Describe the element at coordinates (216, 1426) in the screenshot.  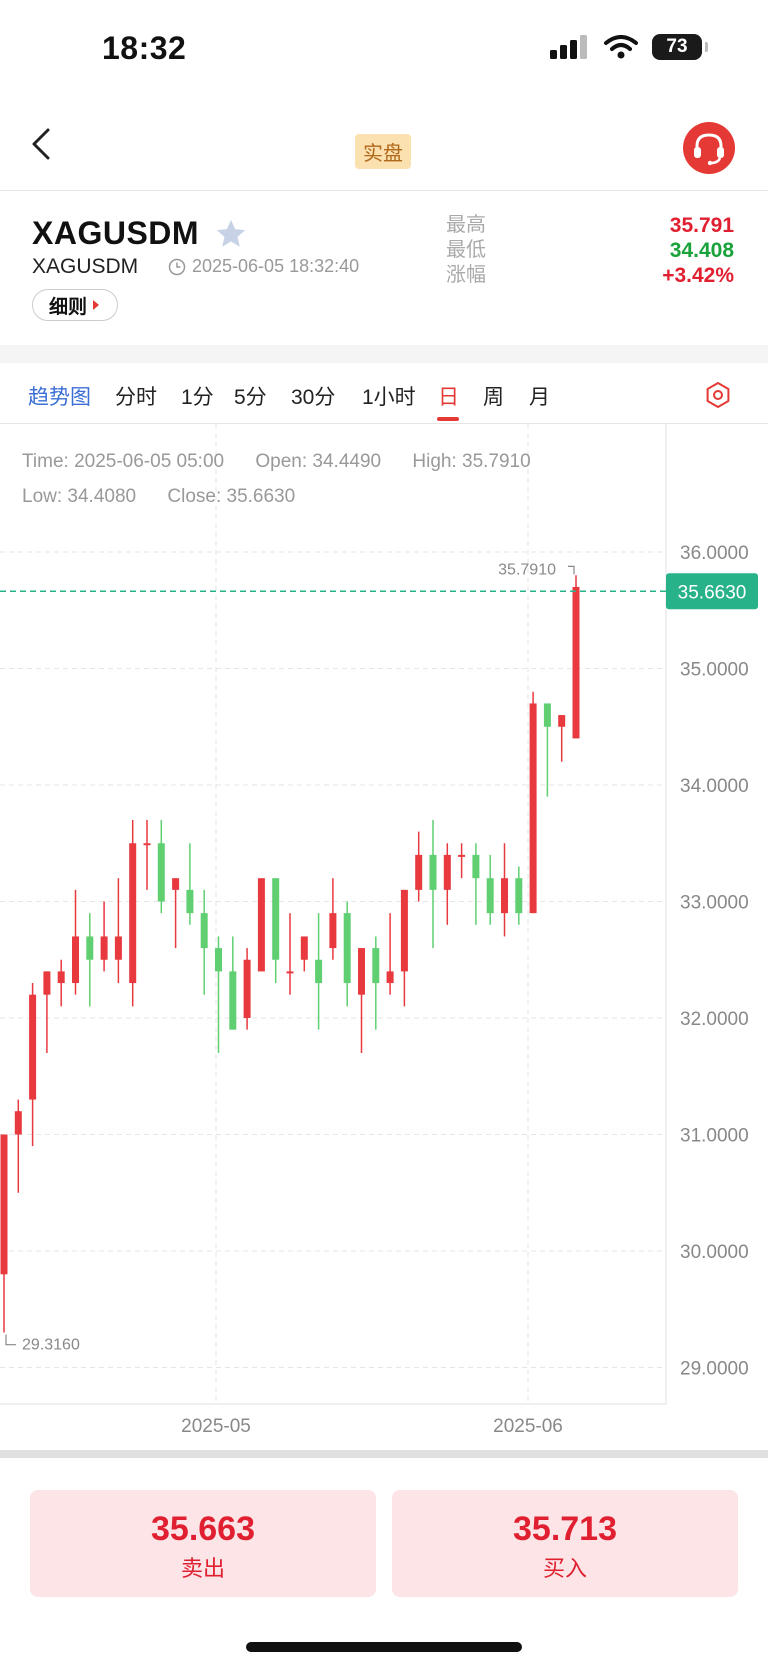
I see `x-tick-label: 2025-05` at that location.